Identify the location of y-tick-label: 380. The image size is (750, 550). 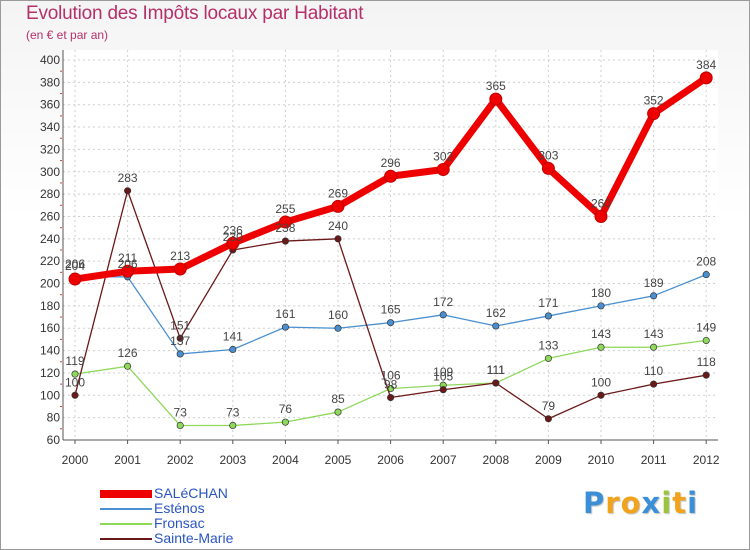
(50, 82).